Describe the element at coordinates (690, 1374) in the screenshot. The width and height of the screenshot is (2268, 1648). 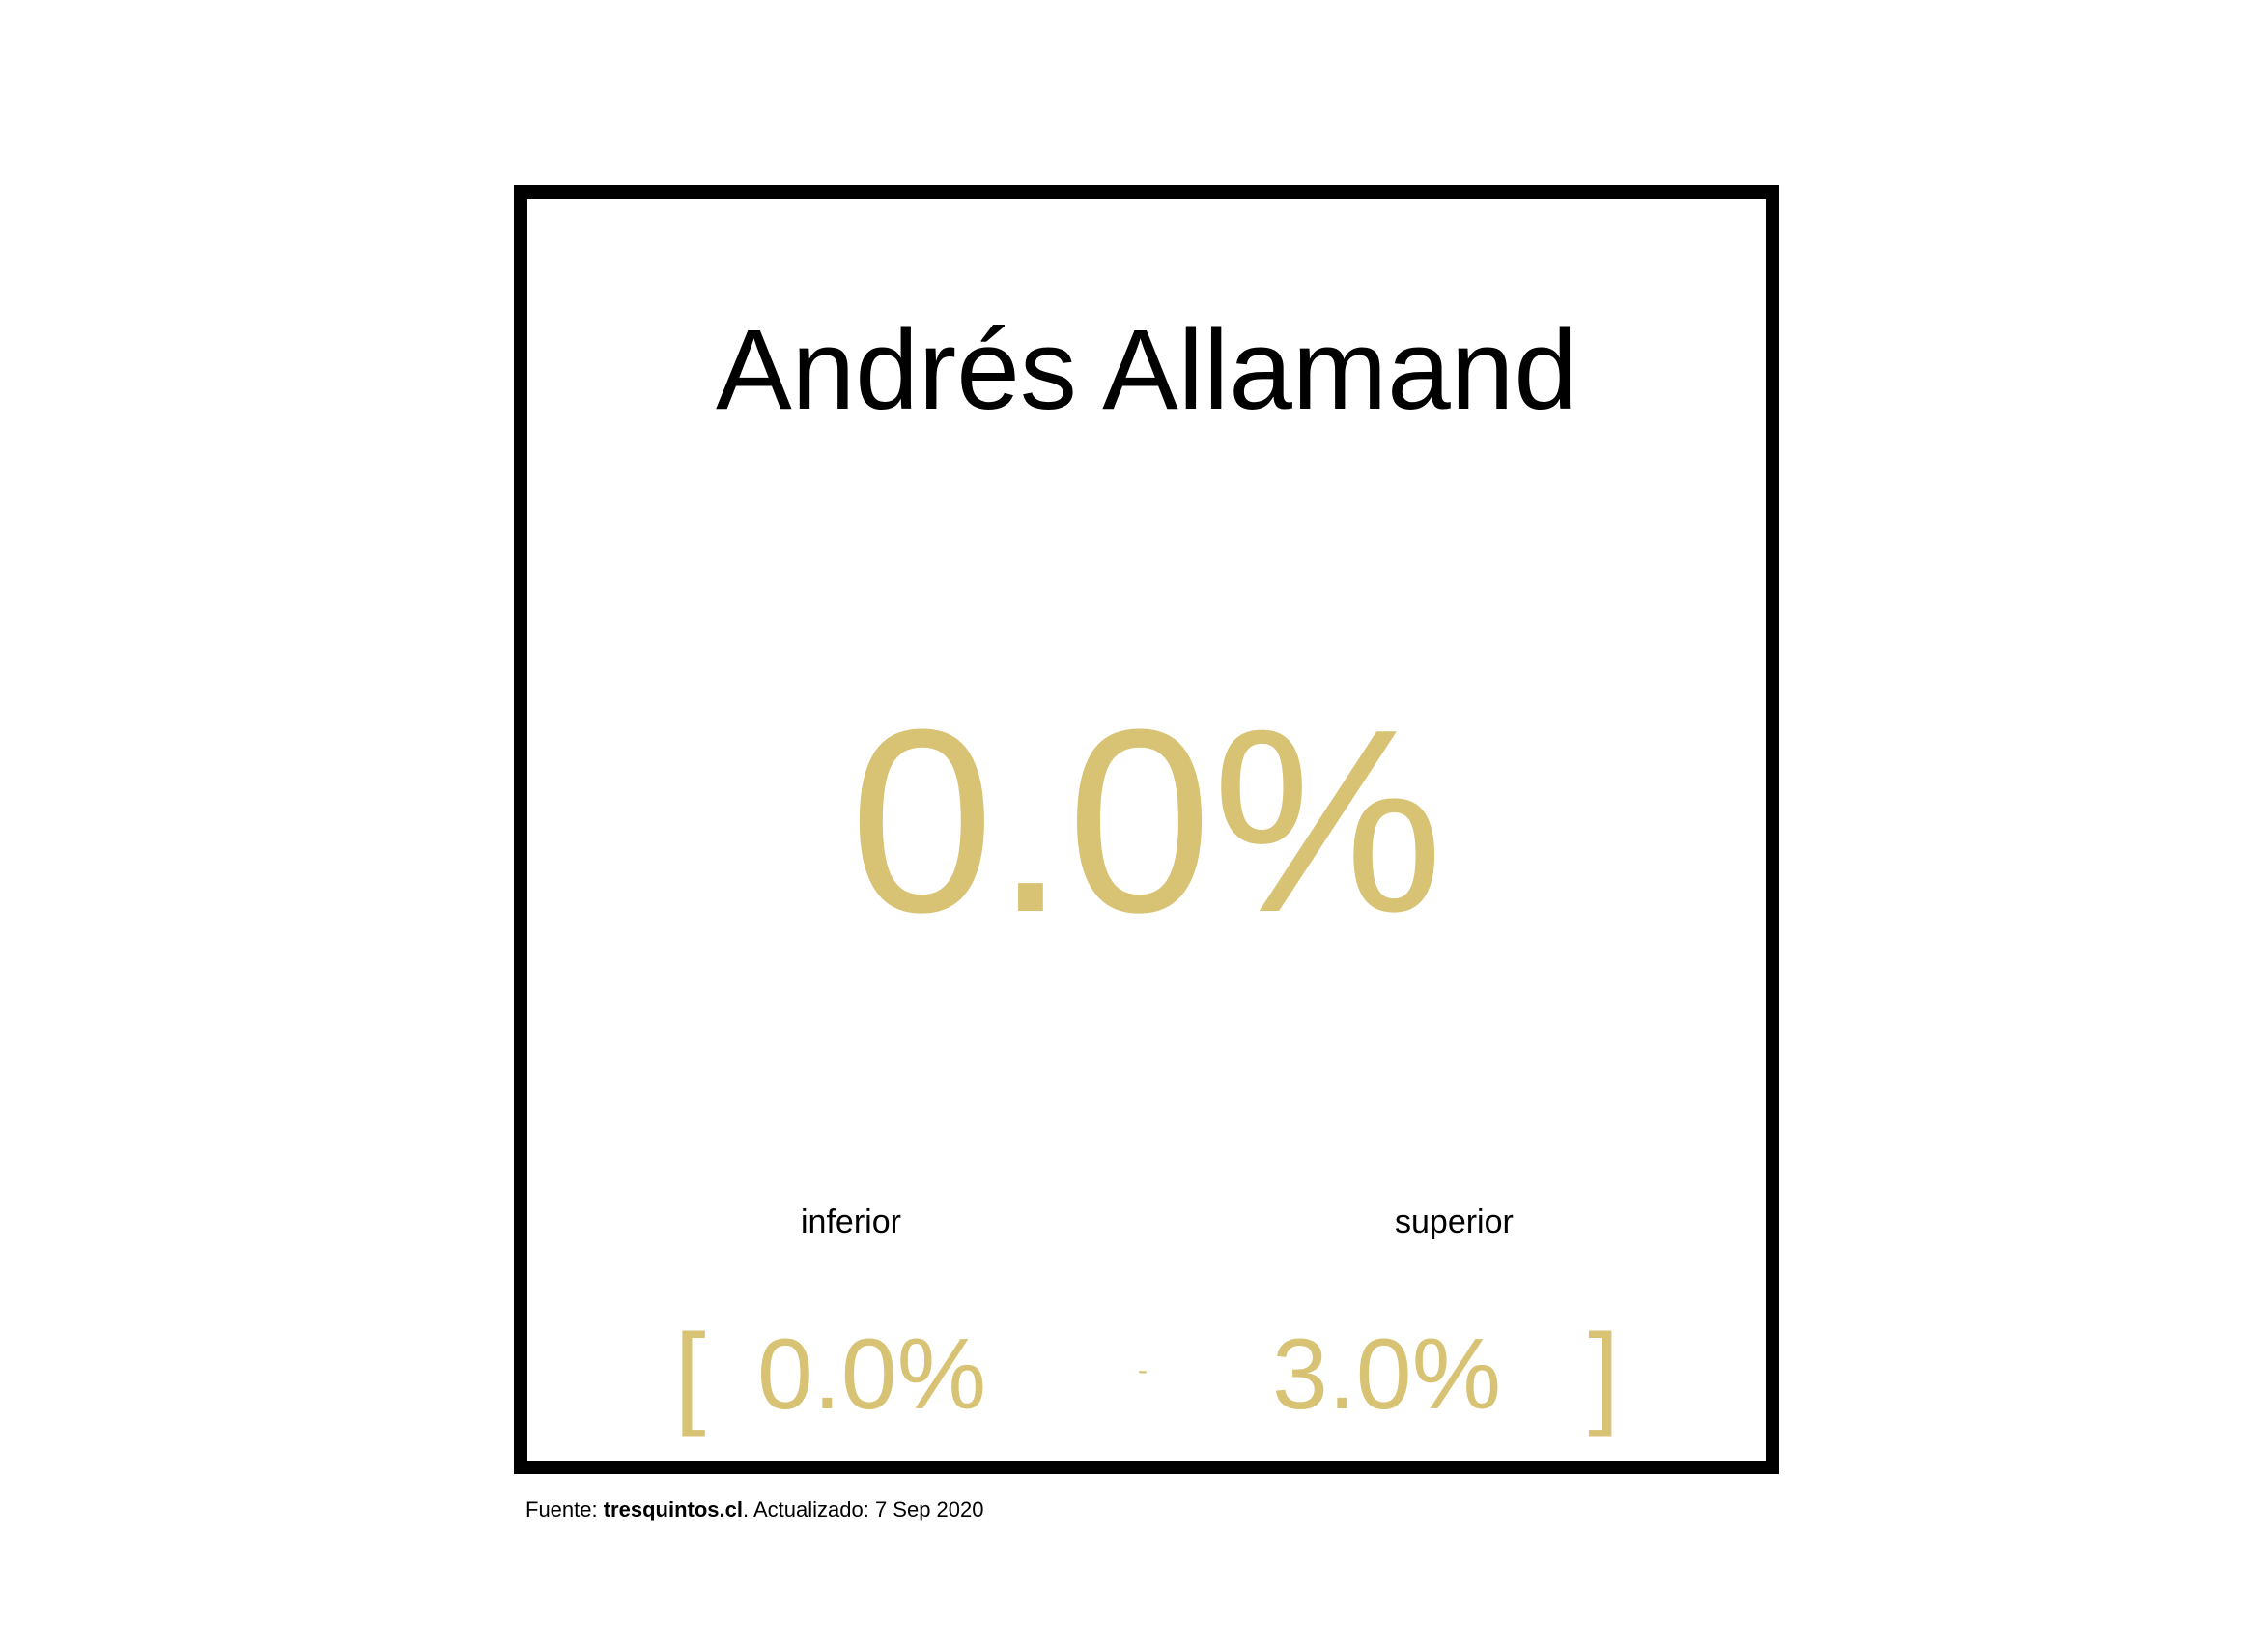
I see `range-open-bracket: [` at that location.